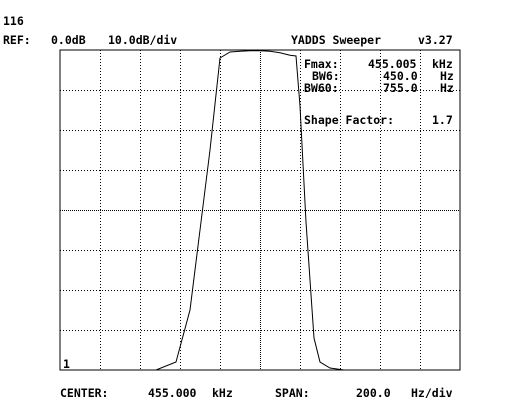  What do you see at coordinates (222, 393) in the screenshot?
I see `center-unit: kHz` at bounding box center [222, 393].